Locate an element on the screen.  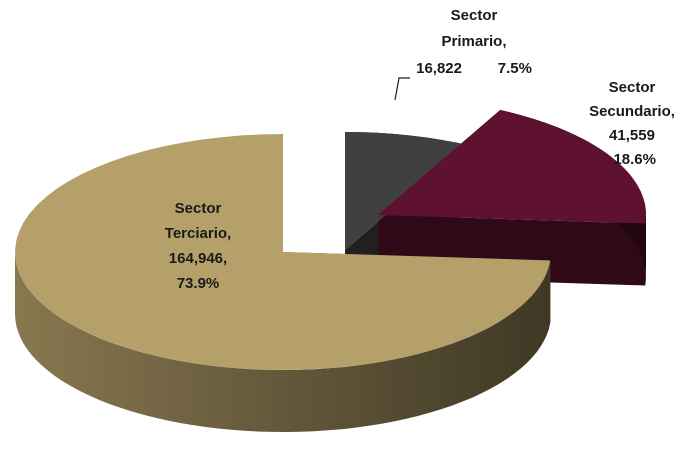
slice is located at coordinates (512, 167).